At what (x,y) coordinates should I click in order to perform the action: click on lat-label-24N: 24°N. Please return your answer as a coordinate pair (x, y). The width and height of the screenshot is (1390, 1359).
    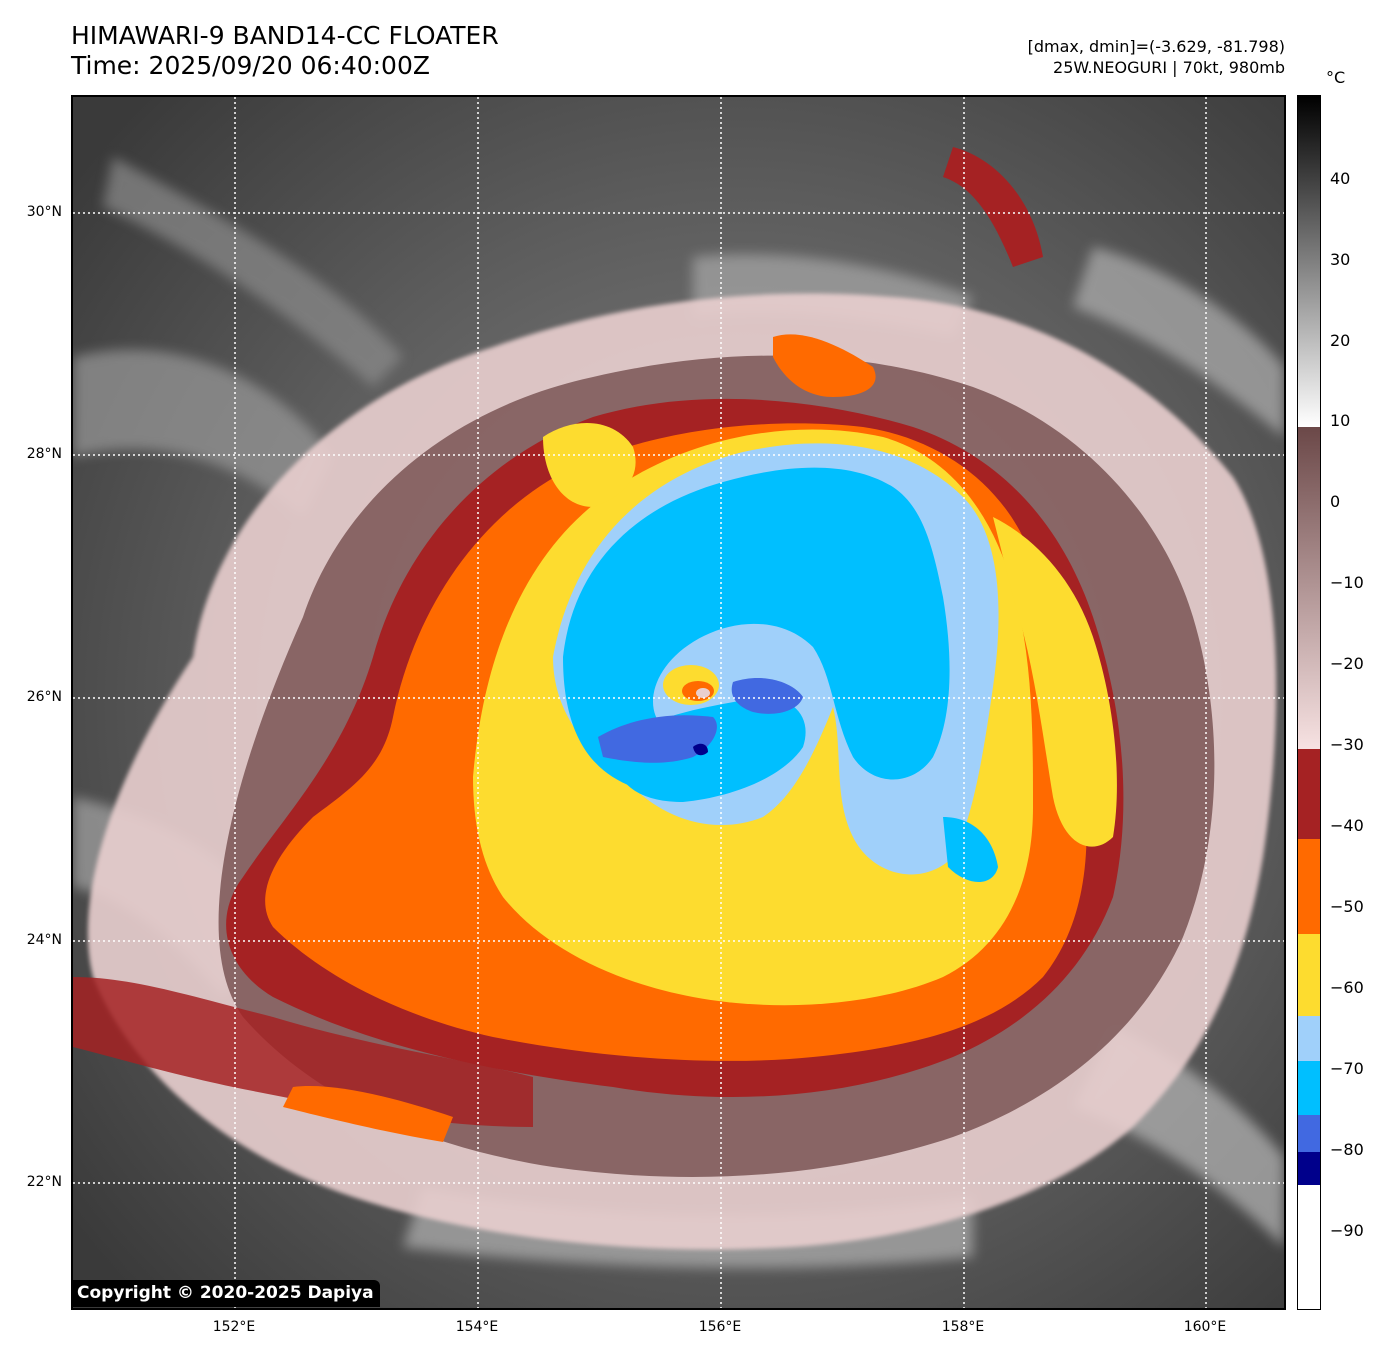
    Looking at the image, I should click on (44, 940).